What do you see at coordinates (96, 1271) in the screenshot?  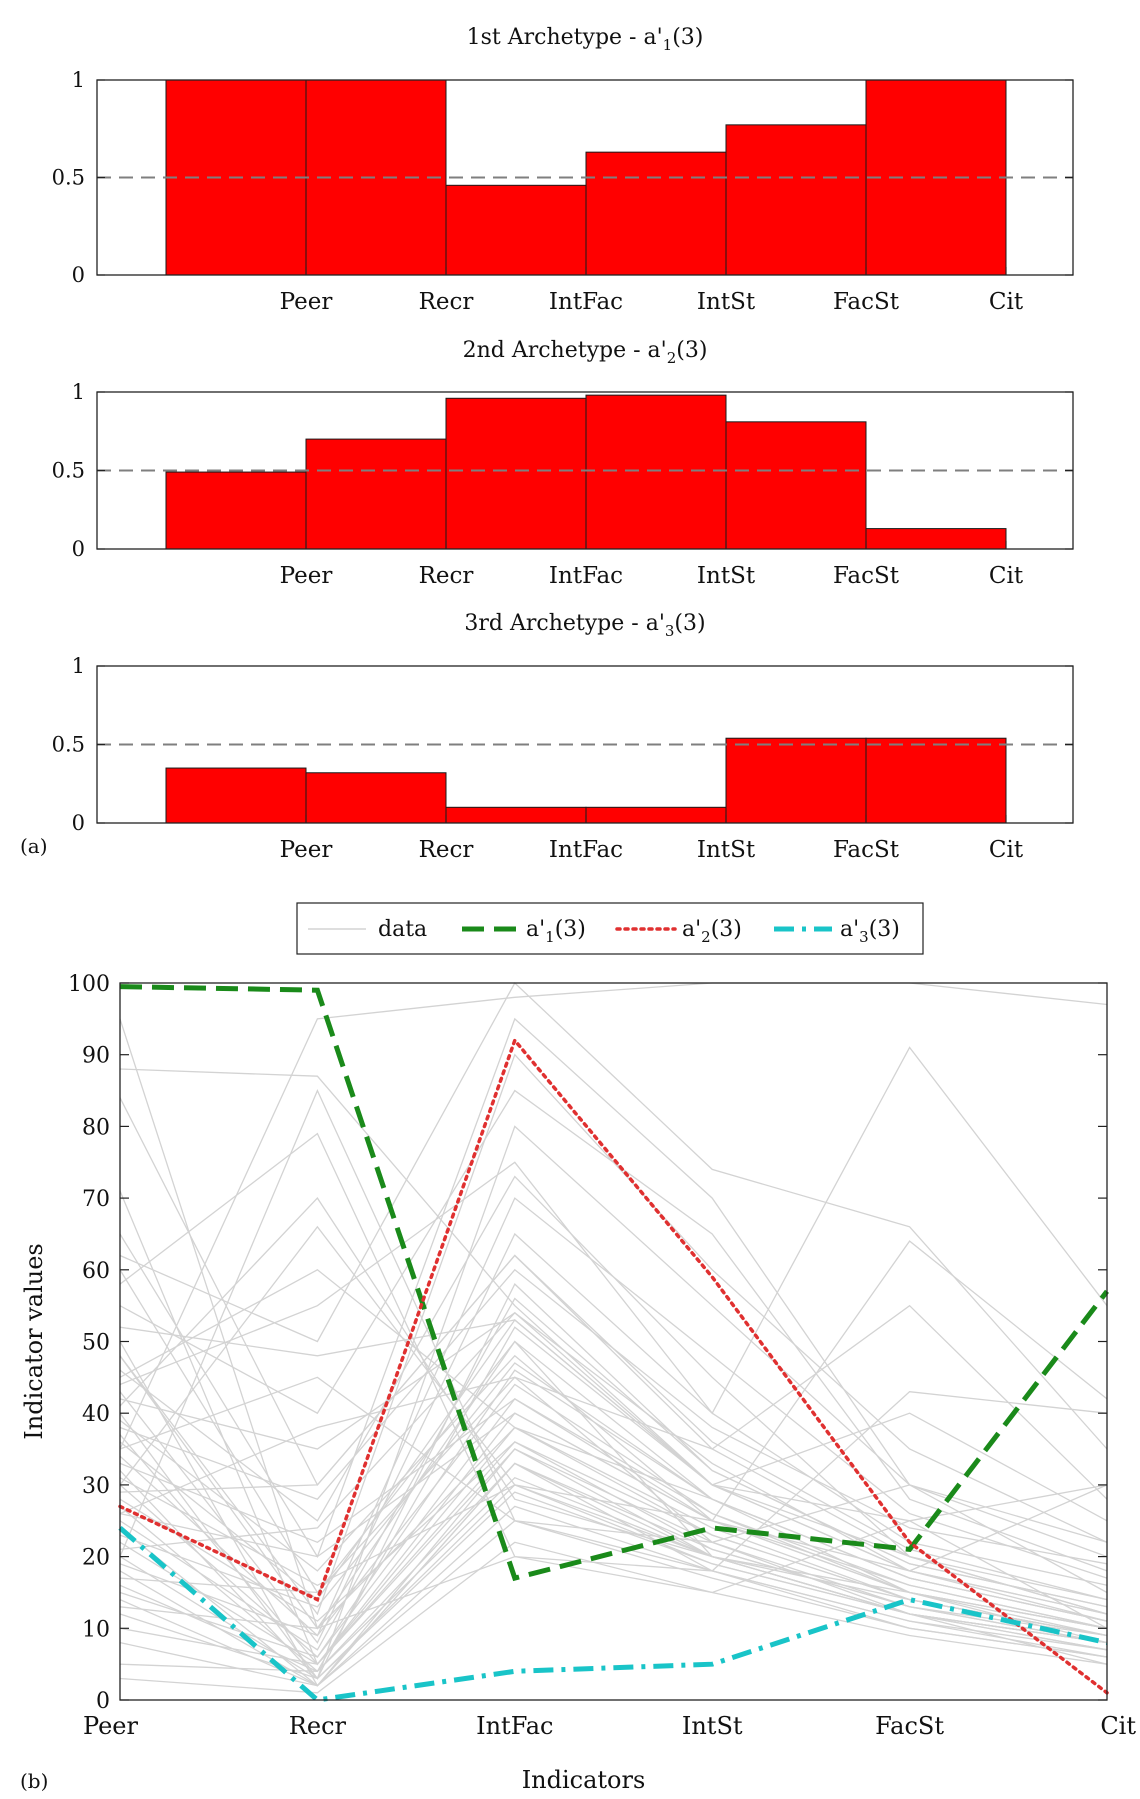 I see `y-tick-label: 60` at bounding box center [96, 1271].